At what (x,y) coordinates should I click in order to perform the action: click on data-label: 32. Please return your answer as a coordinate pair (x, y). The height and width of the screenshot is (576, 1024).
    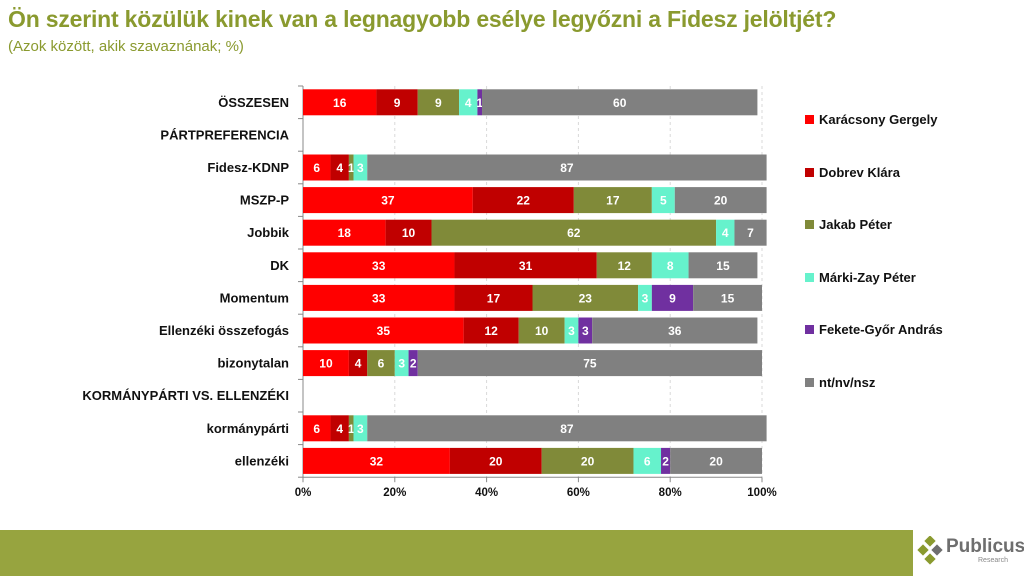
    Looking at the image, I should click on (377, 461).